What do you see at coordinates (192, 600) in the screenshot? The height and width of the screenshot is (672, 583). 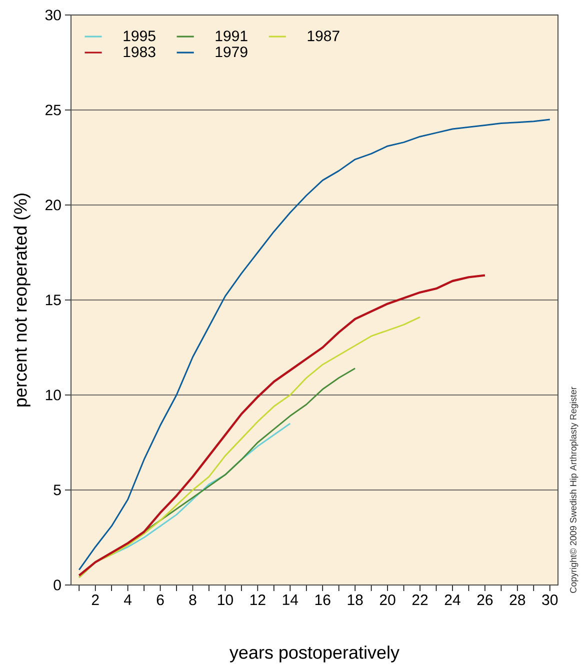 I see `x-tick-label: 8` at bounding box center [192, 600].